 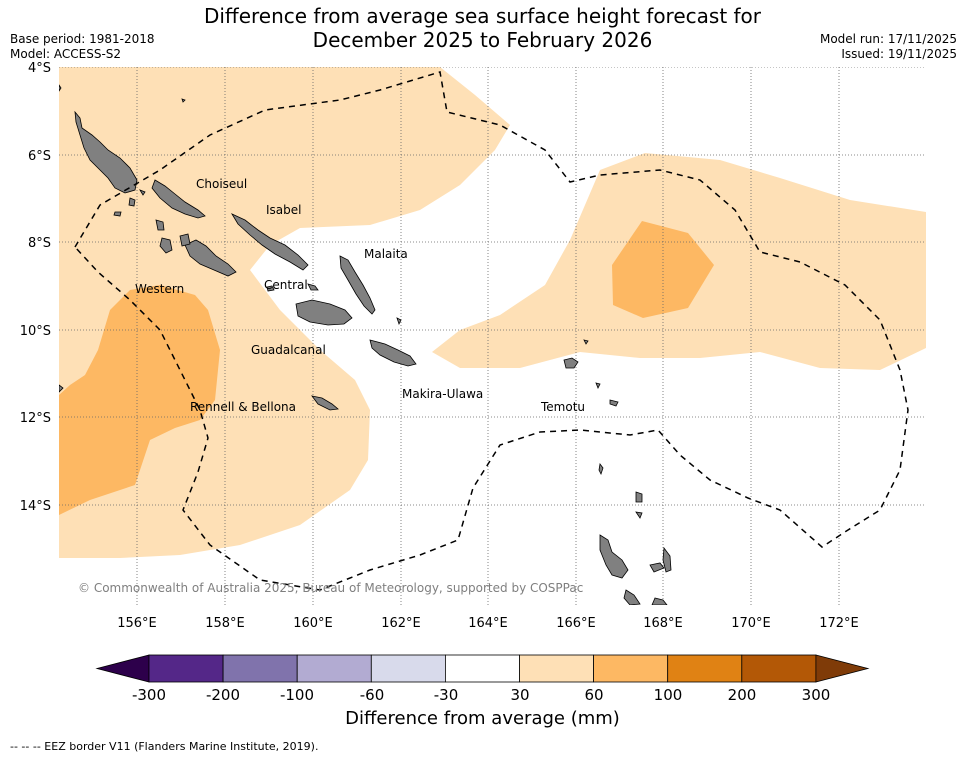 I want to click on issue-info: Model run: 17/11/2025 Issued: 19/11/2025, so click(x=888, y=47).